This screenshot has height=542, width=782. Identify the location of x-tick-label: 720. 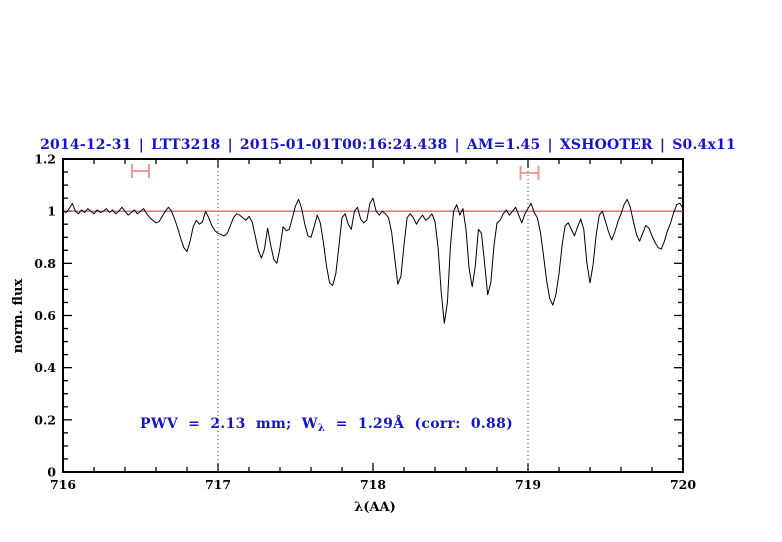
(683, 484).